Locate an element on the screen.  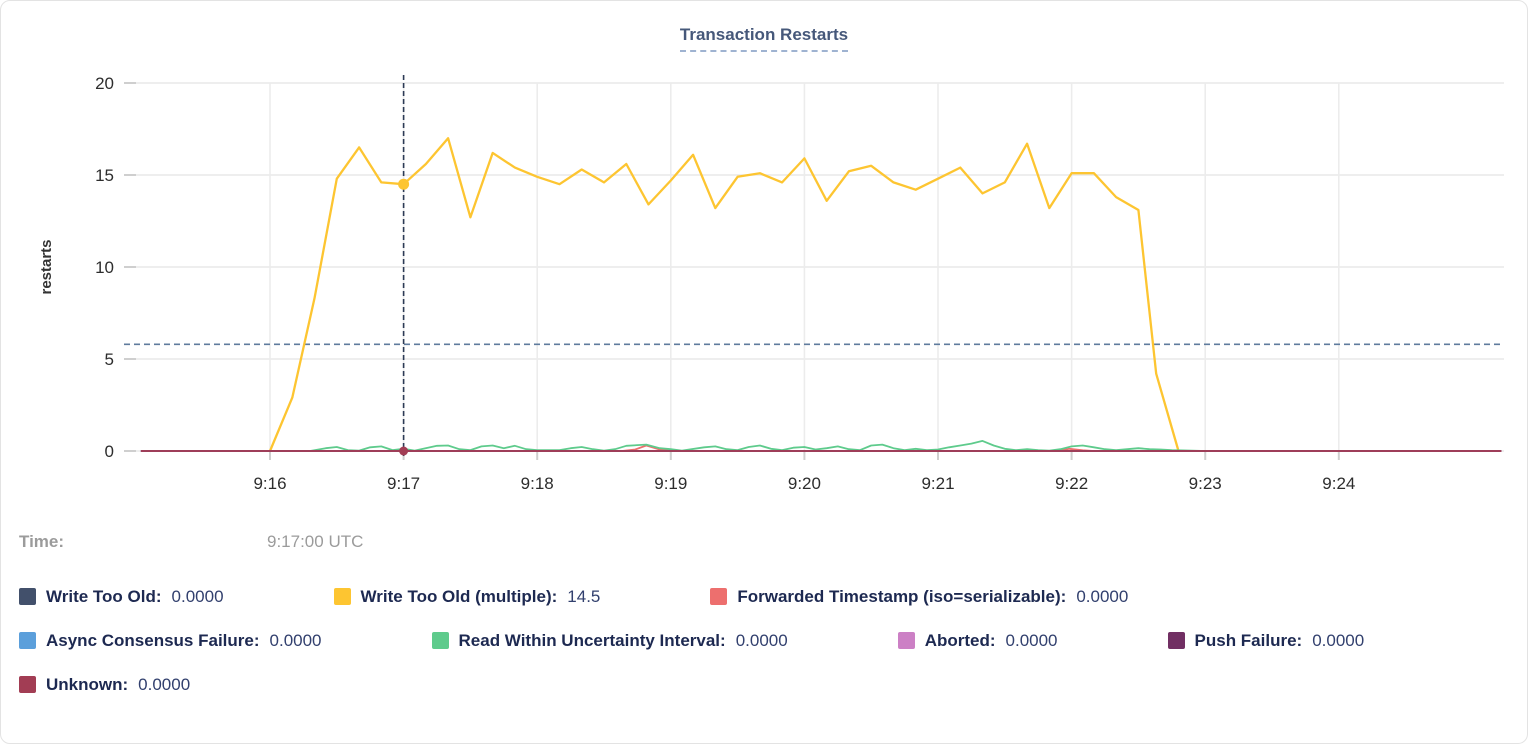
chart-title: Transaction Restarts is located at coordinates (764, 38).